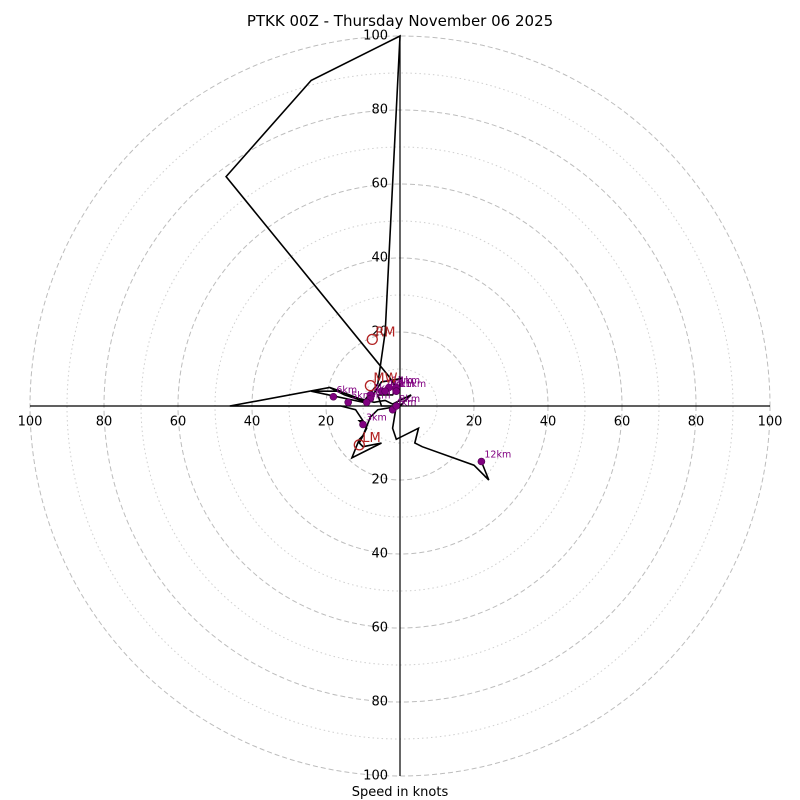  I want to click on tick-label-left: 20, so click(326, 422).